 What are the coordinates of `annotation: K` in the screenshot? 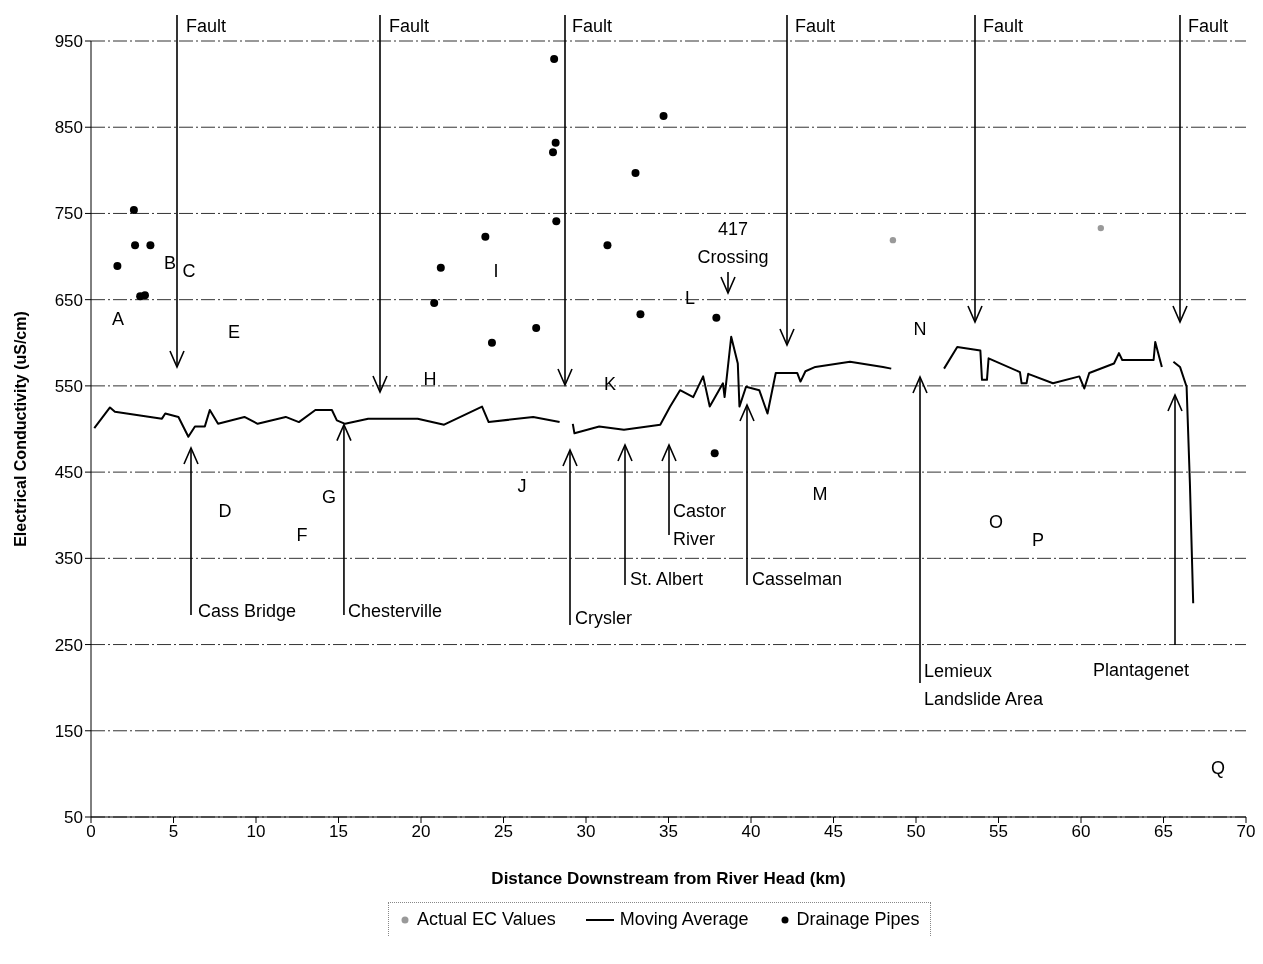 It's located at (610, 384).